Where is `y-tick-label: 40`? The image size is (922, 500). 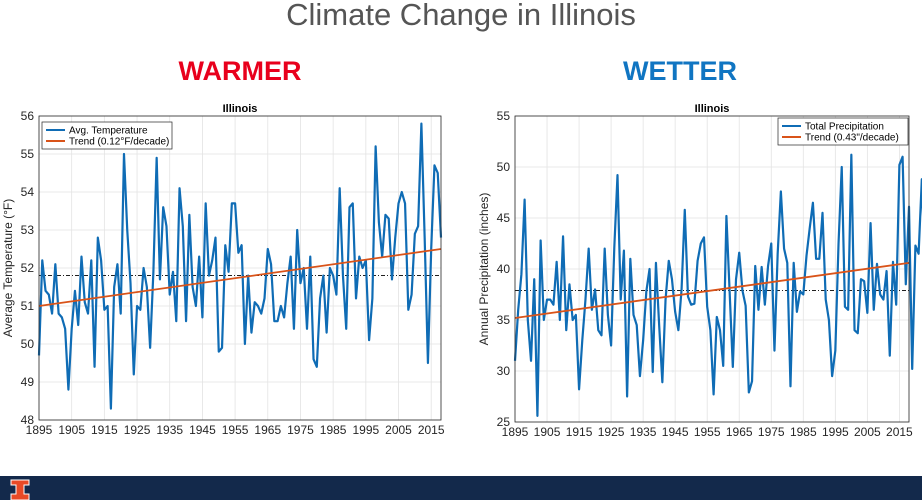
y-tick-label: 40 is located at coordinates (504, 269).